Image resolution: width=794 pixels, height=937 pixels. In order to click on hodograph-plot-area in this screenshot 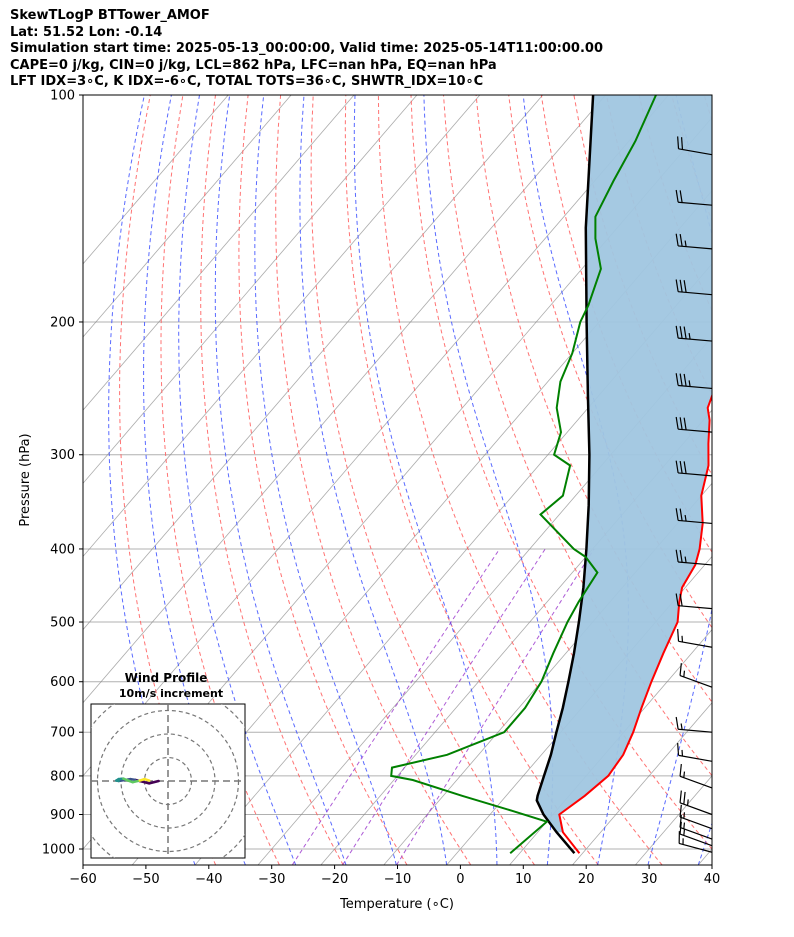, I will do `click(168, 781)`.